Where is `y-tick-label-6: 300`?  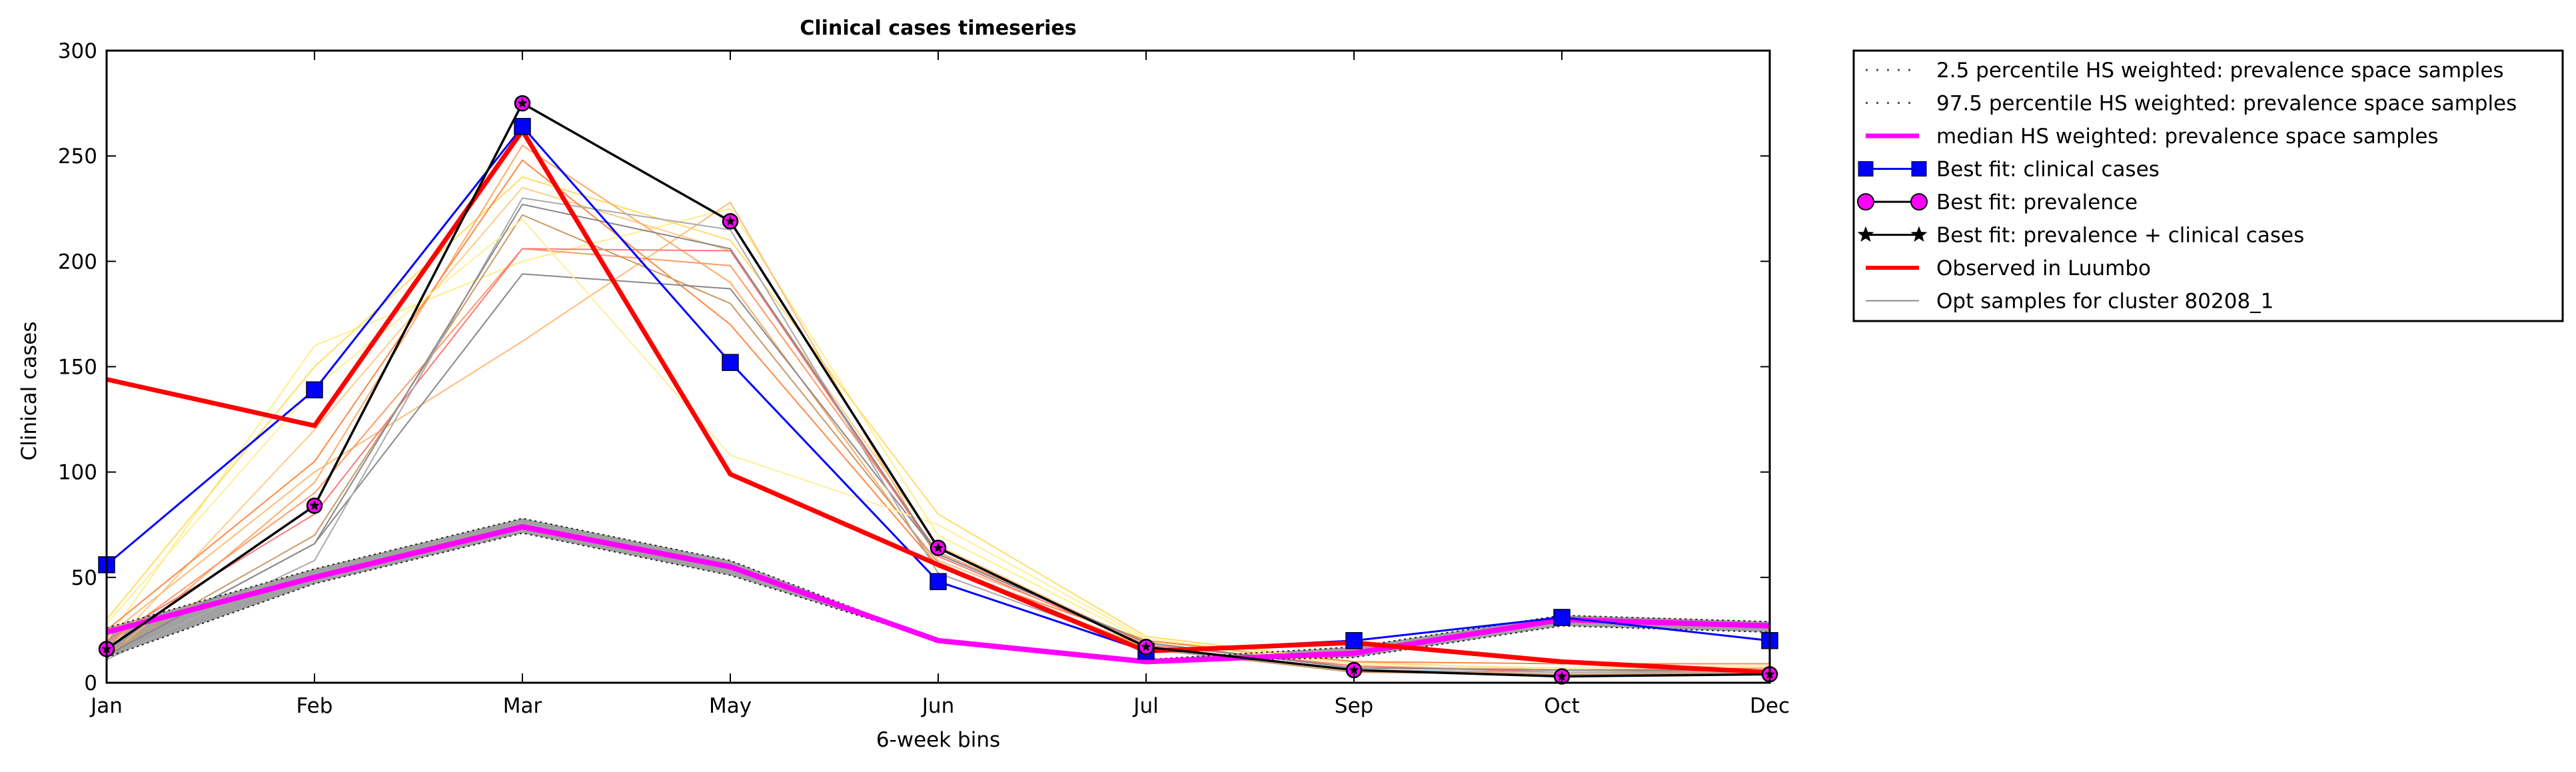 y-tick-label-6: 300 is located at coordinates (77, 51).